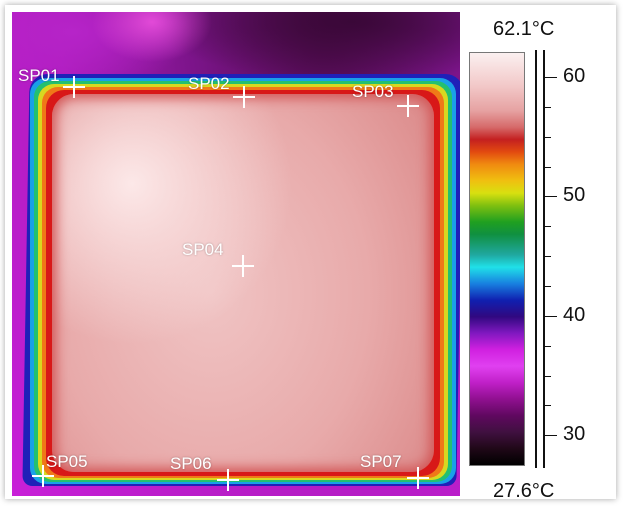 The height and width of the screenshot is (506, 623). I want to click on scale-tick-label: 40, so click(574, 314).